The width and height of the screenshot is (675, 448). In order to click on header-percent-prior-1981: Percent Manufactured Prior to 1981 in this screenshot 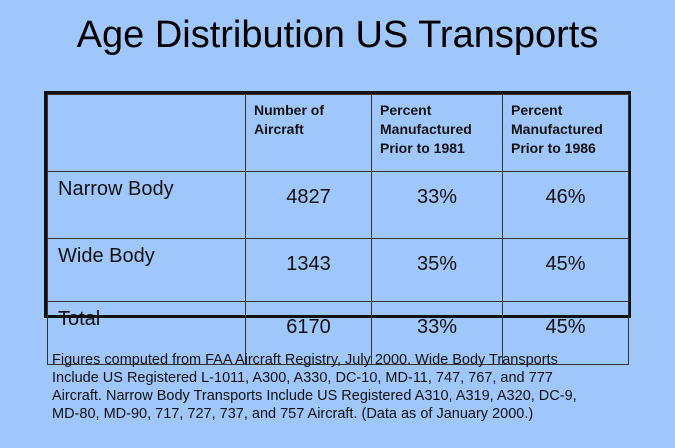, I will do `click(437, 133)`.